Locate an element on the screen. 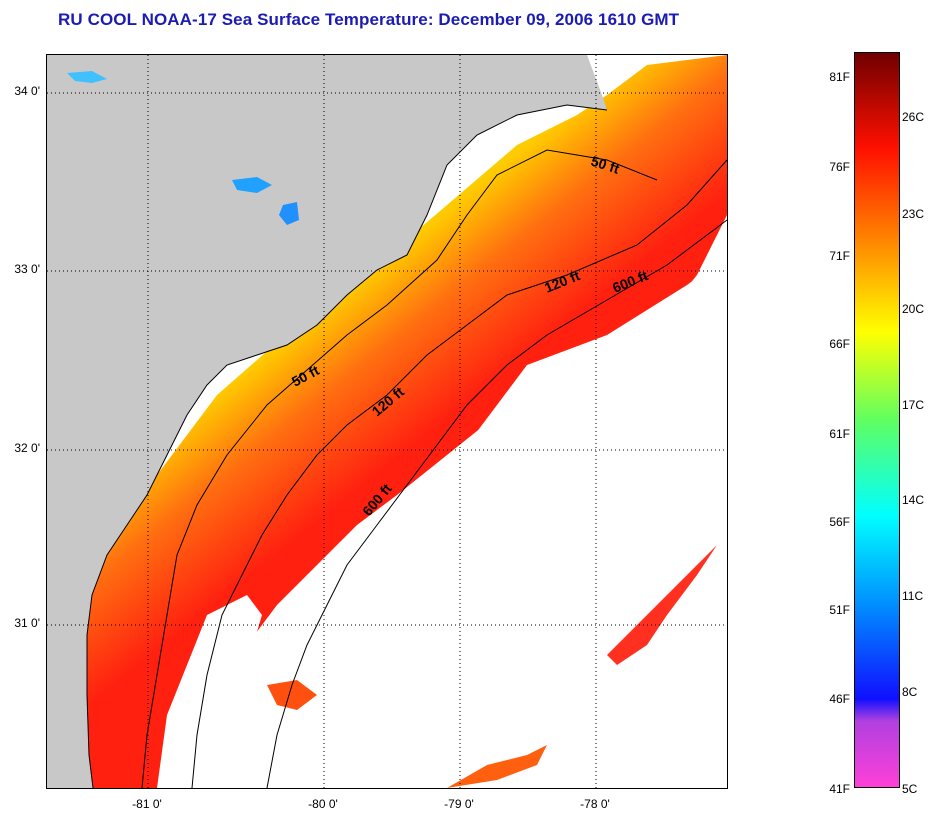 The image size is (928, 817). temperature-colorbar is located at coordinates (877, 420).